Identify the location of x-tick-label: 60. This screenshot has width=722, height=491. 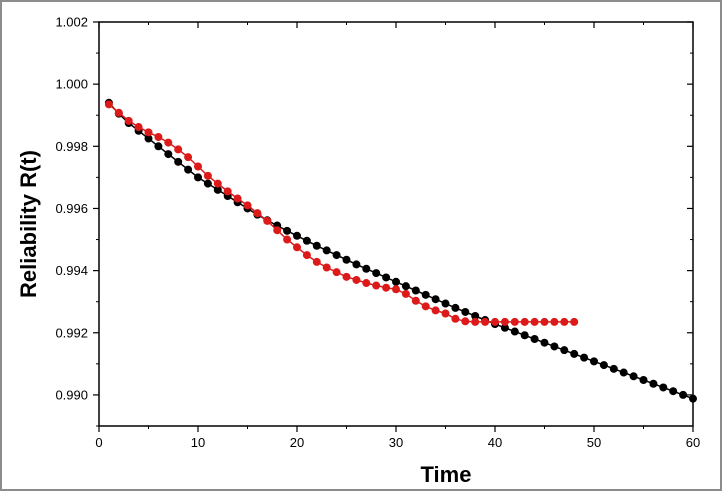
(693, 442).